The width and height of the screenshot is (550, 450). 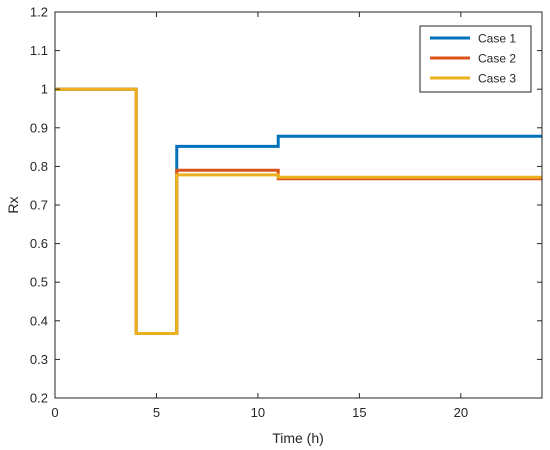 What do you see at coordinates (39, 359) in the screenshot?
I see `y-tick-label: 0.3` at bounding box center [39, 359].